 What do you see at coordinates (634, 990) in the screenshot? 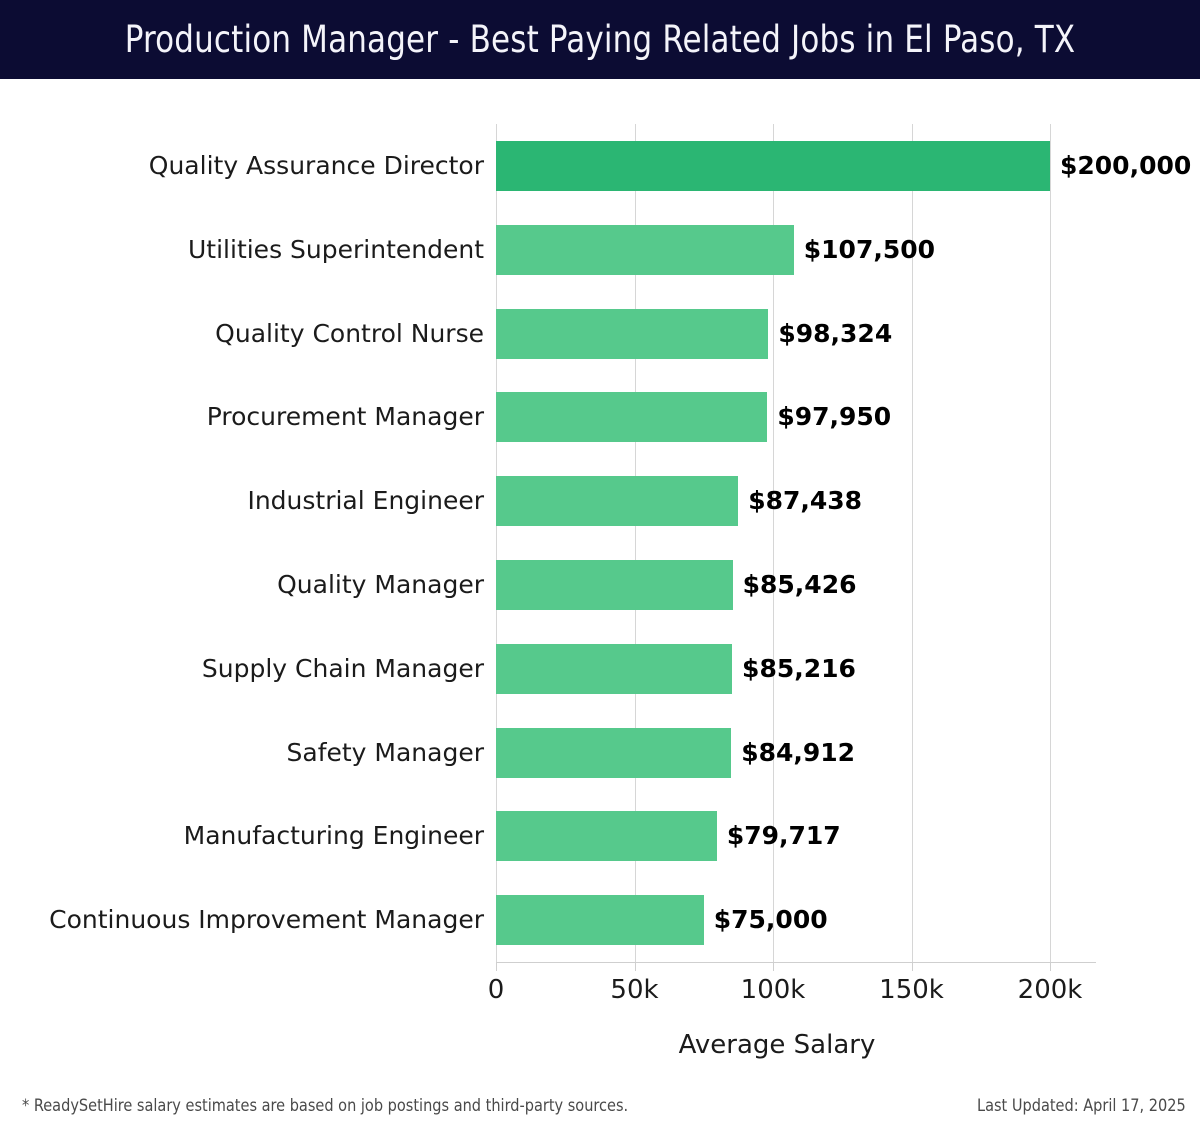
I see `x-tick-label: 50k` at bounding box center [634, 990].